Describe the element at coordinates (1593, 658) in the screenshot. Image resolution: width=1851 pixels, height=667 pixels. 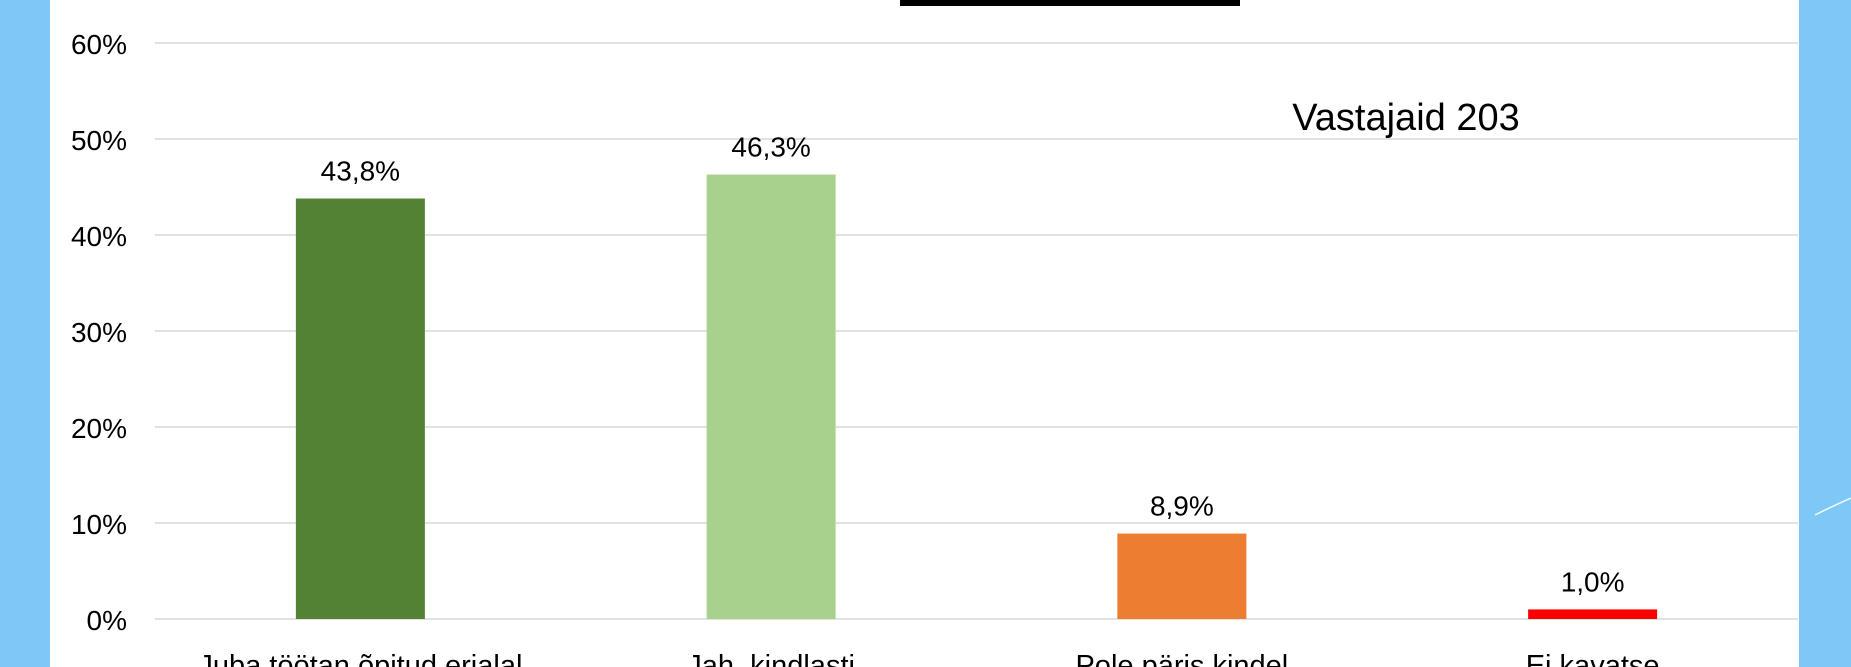
I see `x-tick-label: Ei kavatse` at that location.